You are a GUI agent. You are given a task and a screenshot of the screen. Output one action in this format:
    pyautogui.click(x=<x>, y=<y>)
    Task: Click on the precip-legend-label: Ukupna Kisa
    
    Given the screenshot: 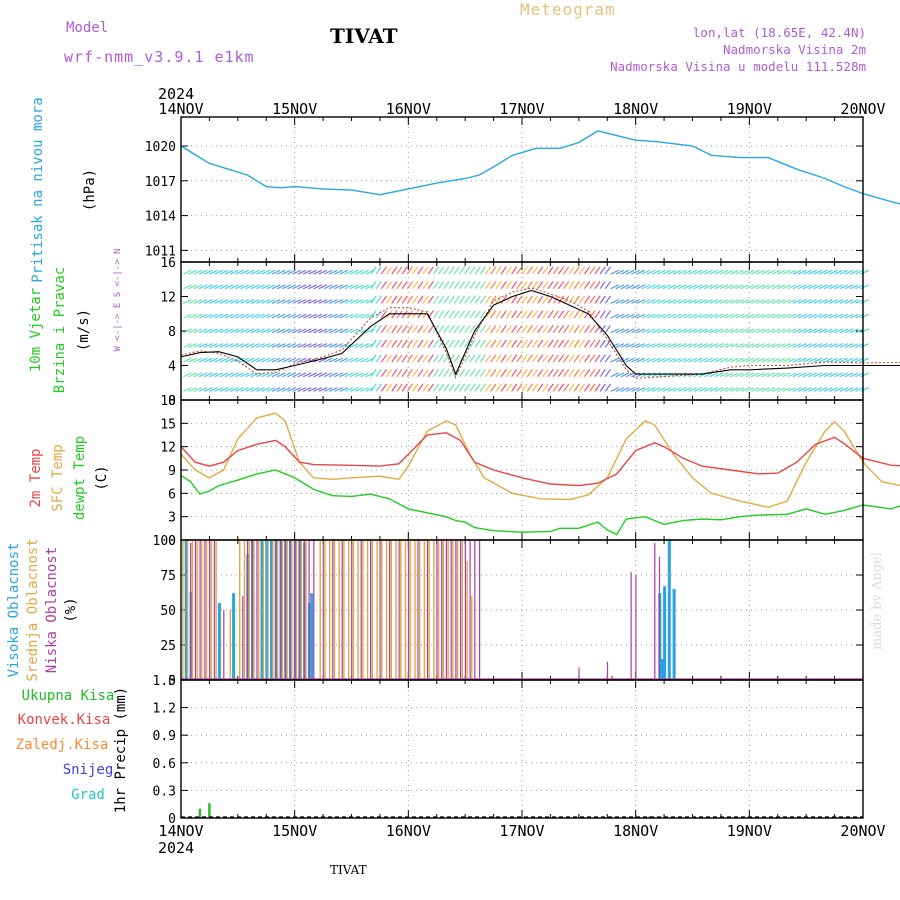 What is the action you would take?
    pyautogui.click(x=68, y=696)
    